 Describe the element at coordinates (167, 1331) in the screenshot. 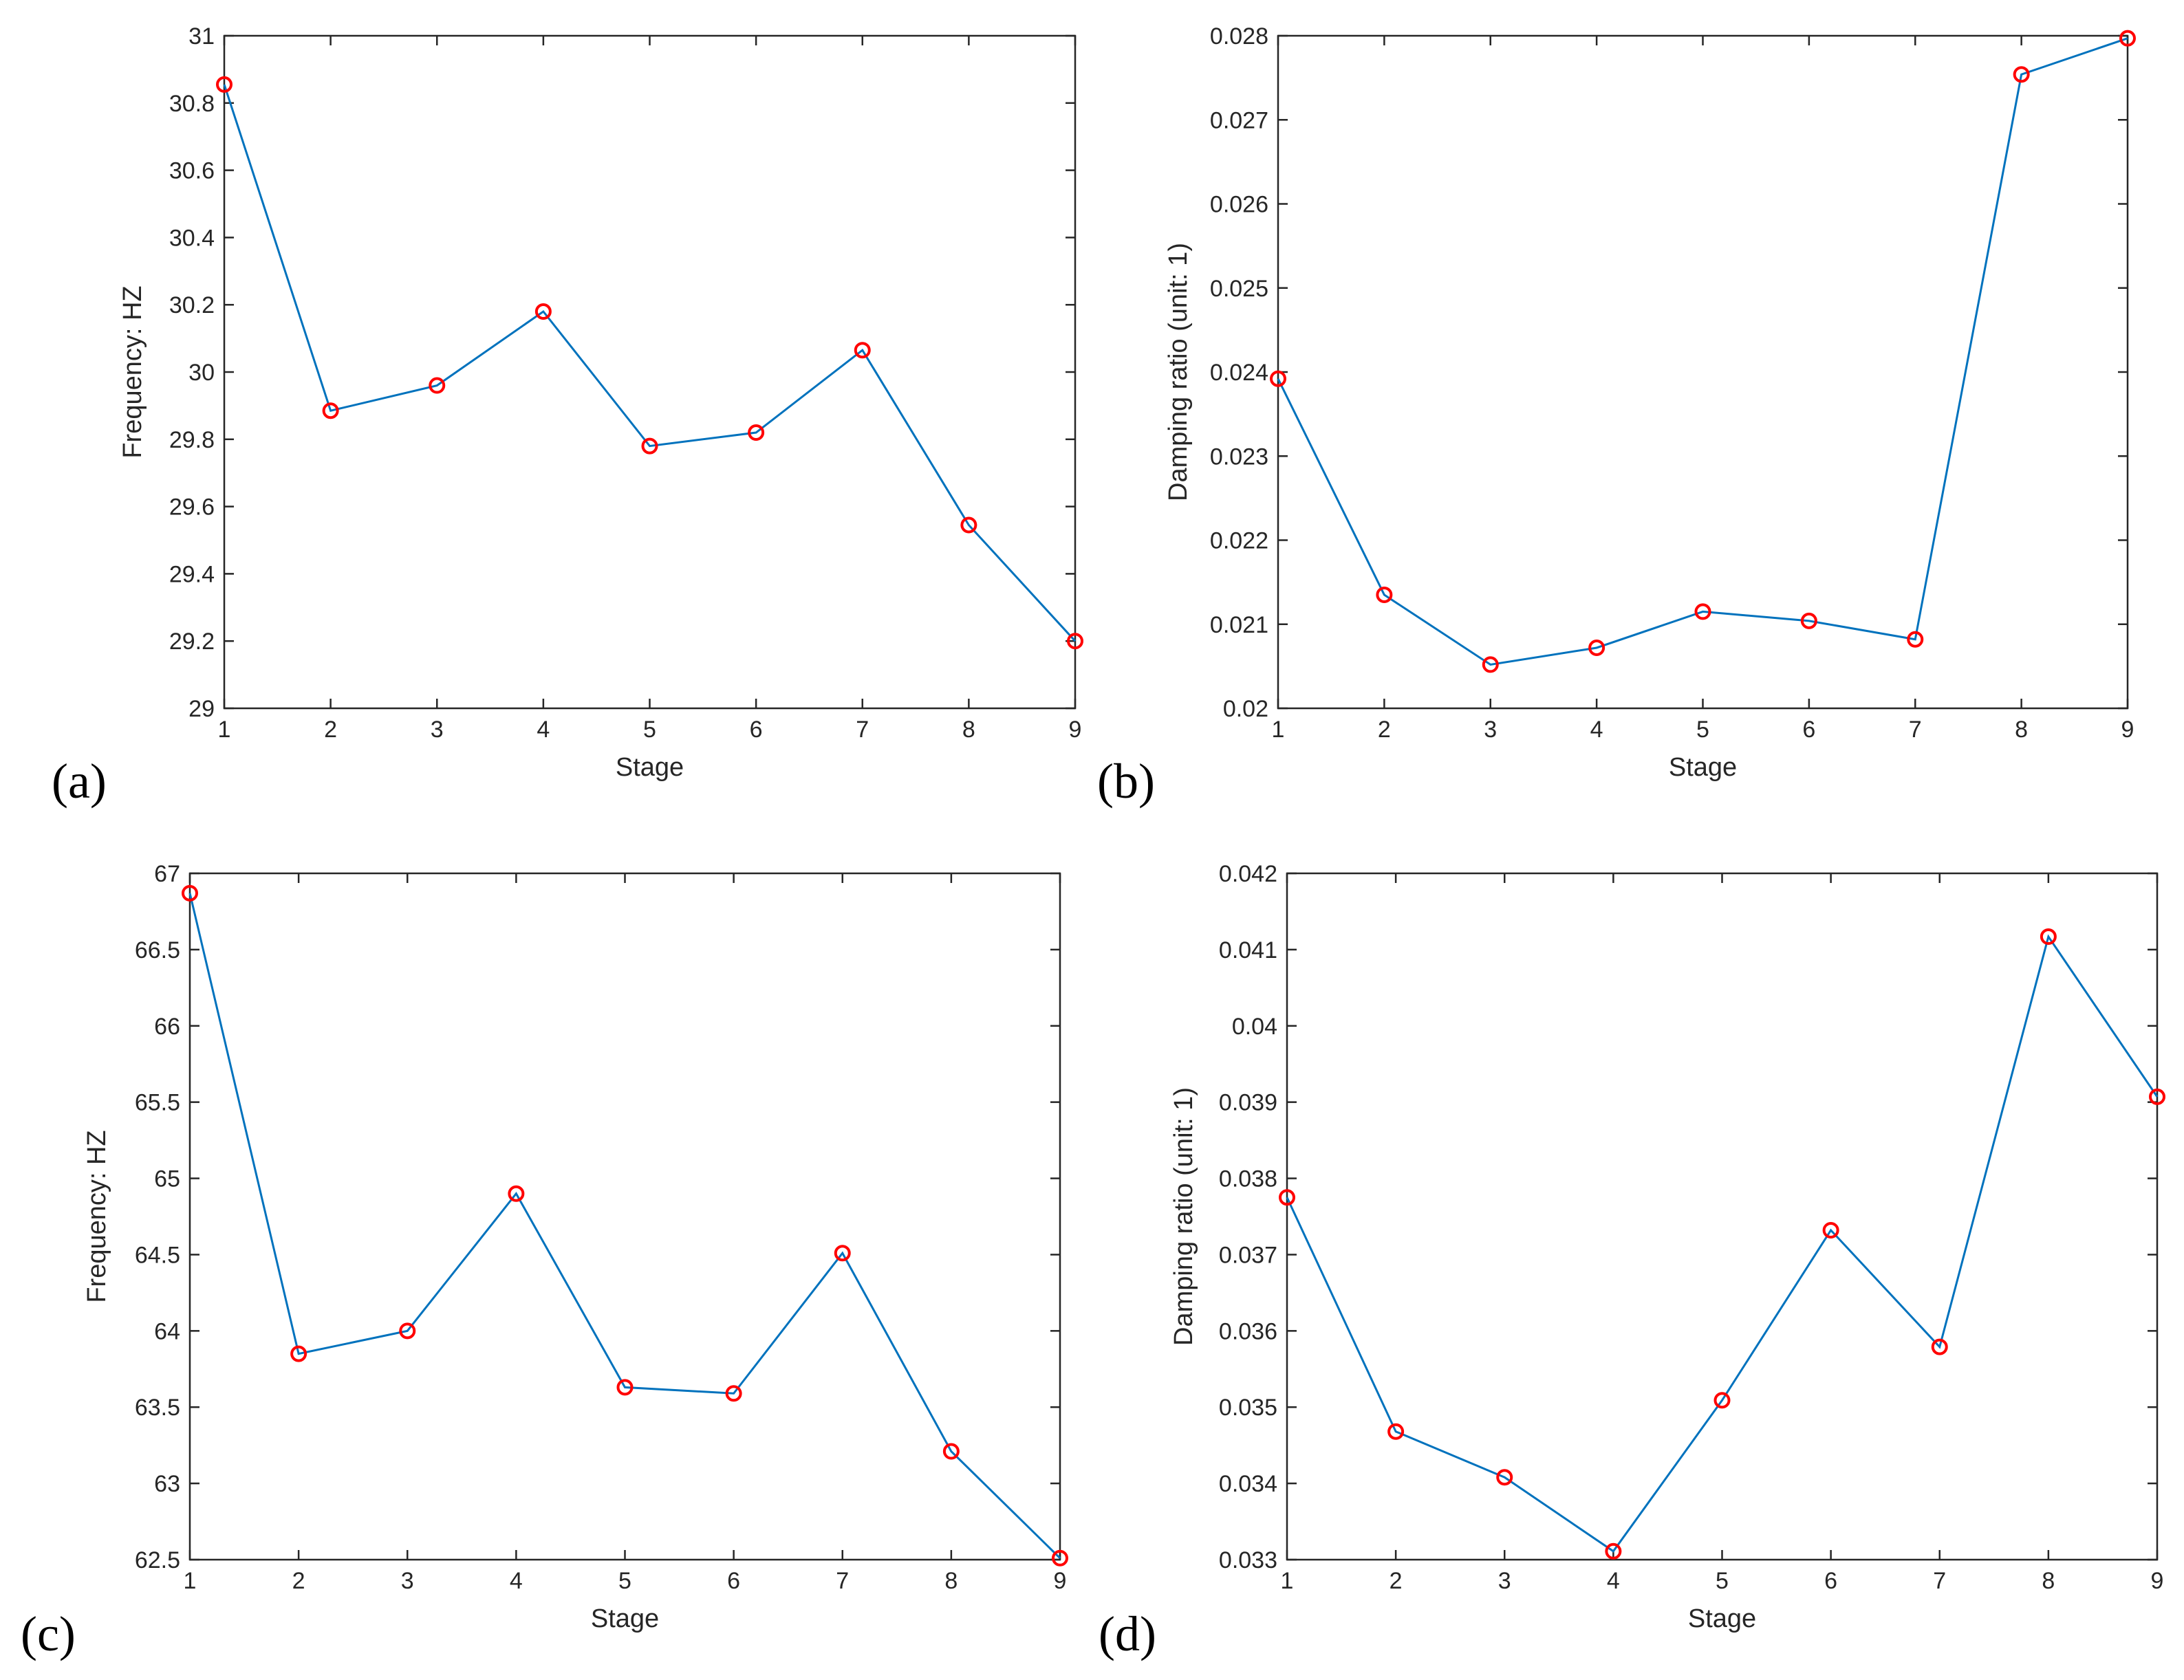

I see `y-tick-label: 64` at that location.